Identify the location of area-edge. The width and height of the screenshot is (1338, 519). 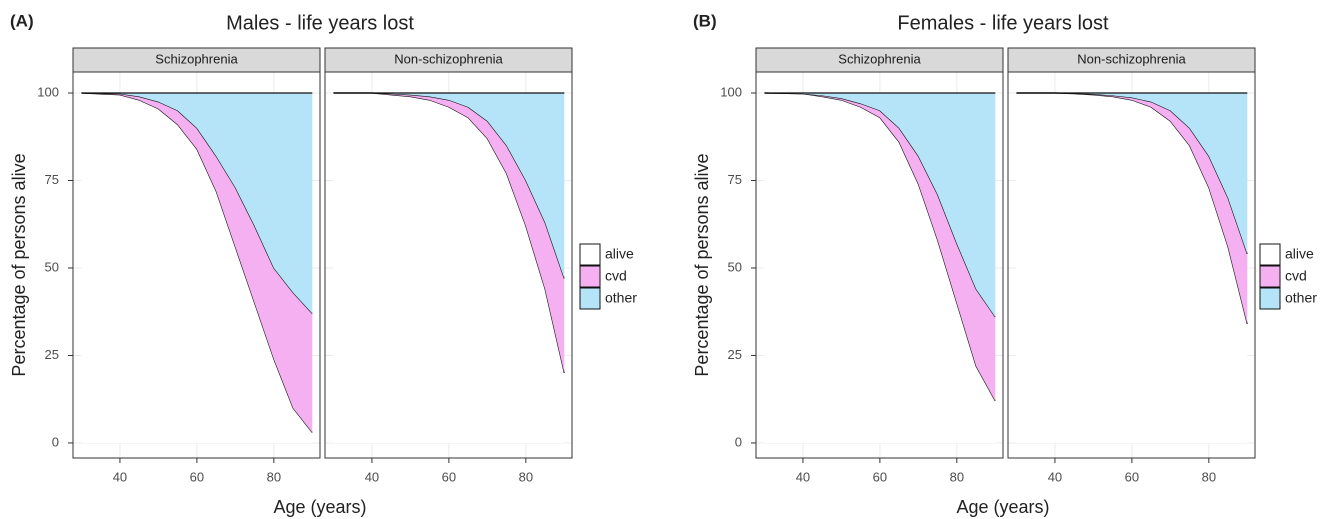
(197, 203).